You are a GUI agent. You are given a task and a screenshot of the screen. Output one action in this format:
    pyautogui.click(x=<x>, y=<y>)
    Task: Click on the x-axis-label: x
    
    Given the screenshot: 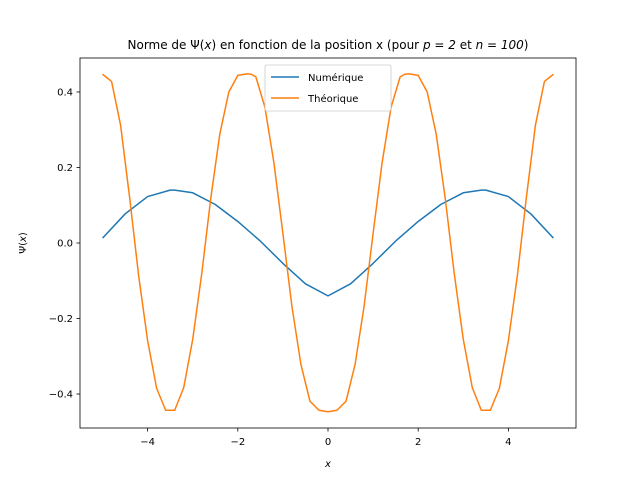 What is the action you would take?
    pyautogui.click(x=327, y=464)
    